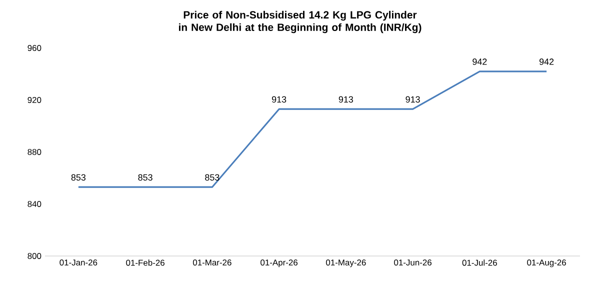 This screenshot has width=589, height=284. What do you see at coordinates (145, 263) in the screenshot?
I see `x-tick-label: 01-Feb-26` at bounding box center [145, 263].